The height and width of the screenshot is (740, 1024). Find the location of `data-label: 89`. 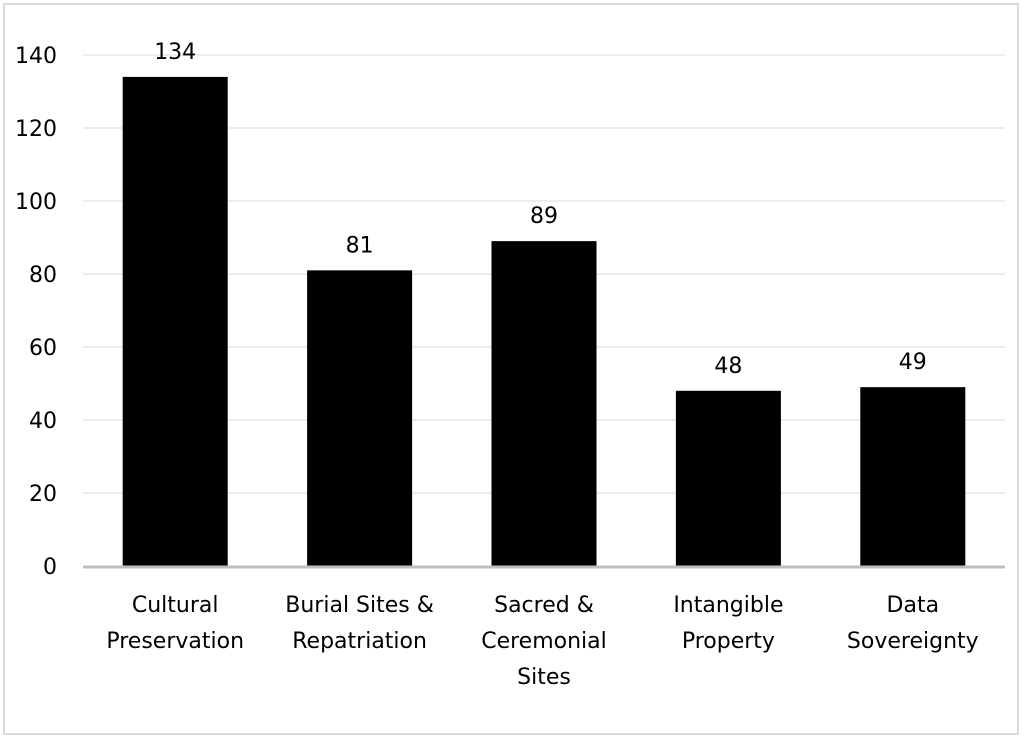

data-label: 89 is located at coordinates (544, 216).